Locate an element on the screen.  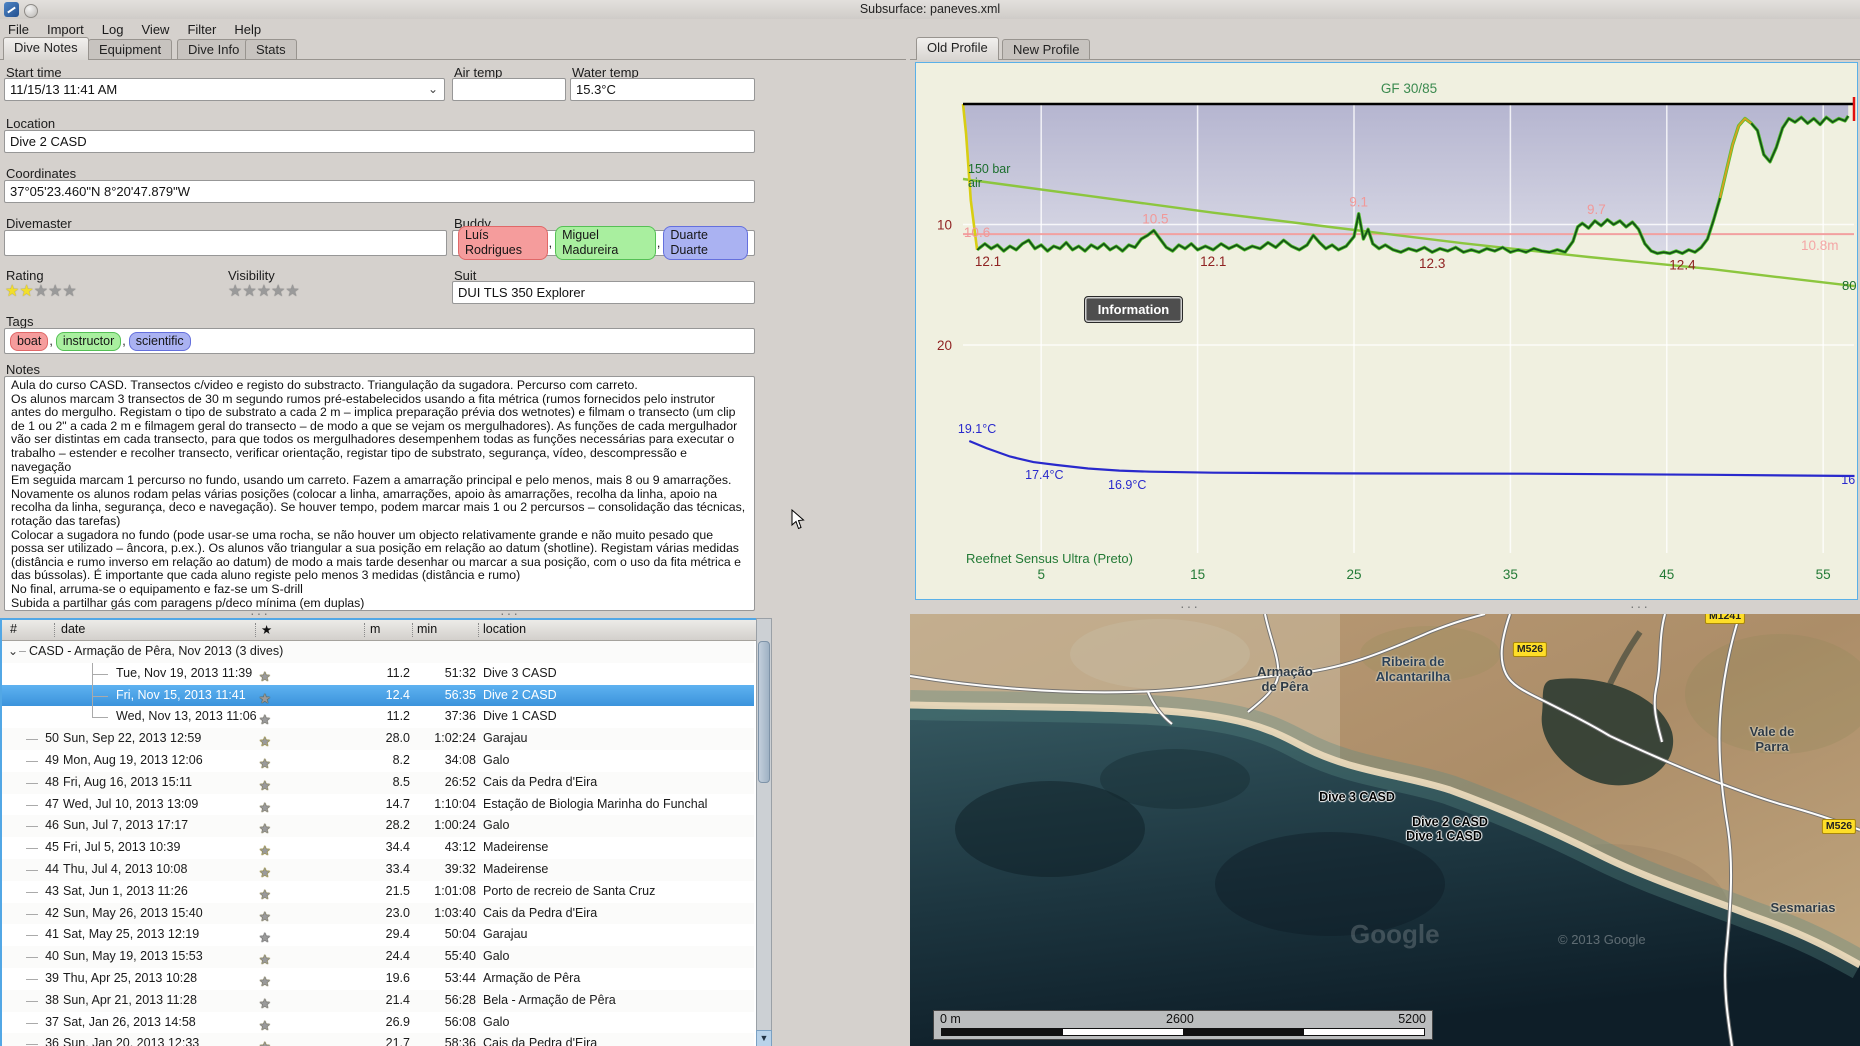
dive-number: 40 is located at coordinates (52, 956).